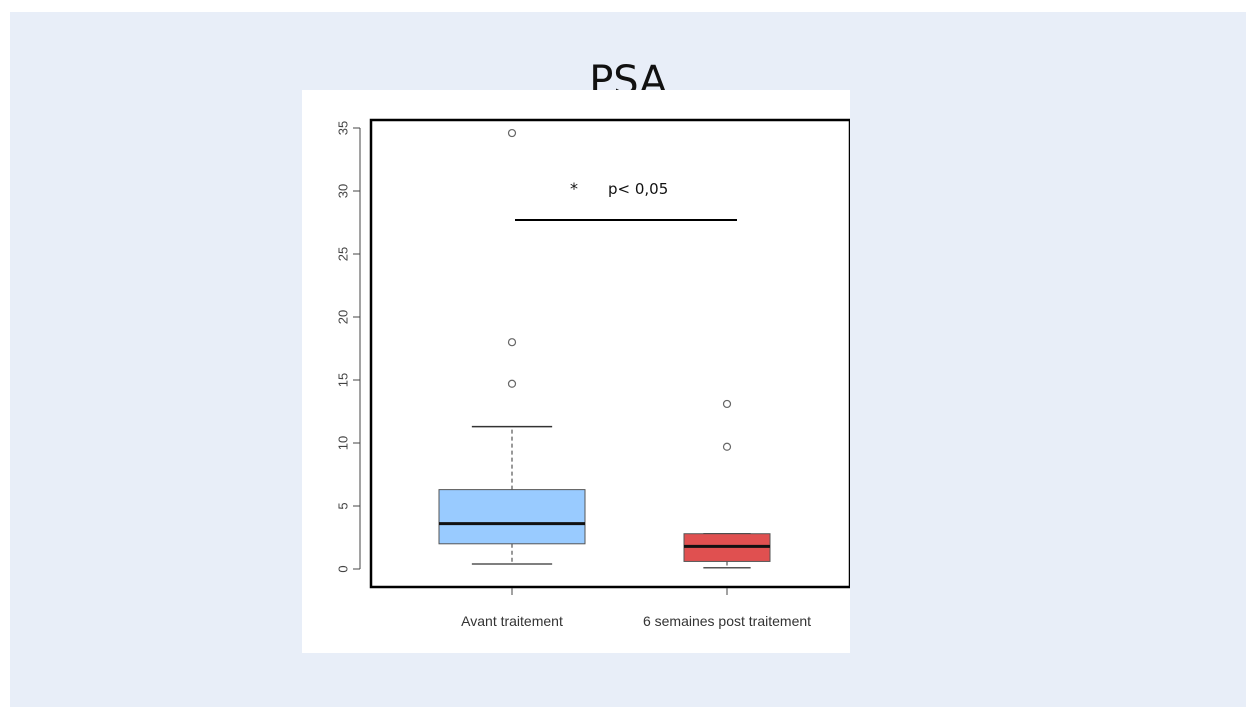 This screenshot has width=1246, height=707. What do you see at coordinates (342, 568) in the screenshot?
I see `y-tick-label: 0` at bounding box center [342, 568].